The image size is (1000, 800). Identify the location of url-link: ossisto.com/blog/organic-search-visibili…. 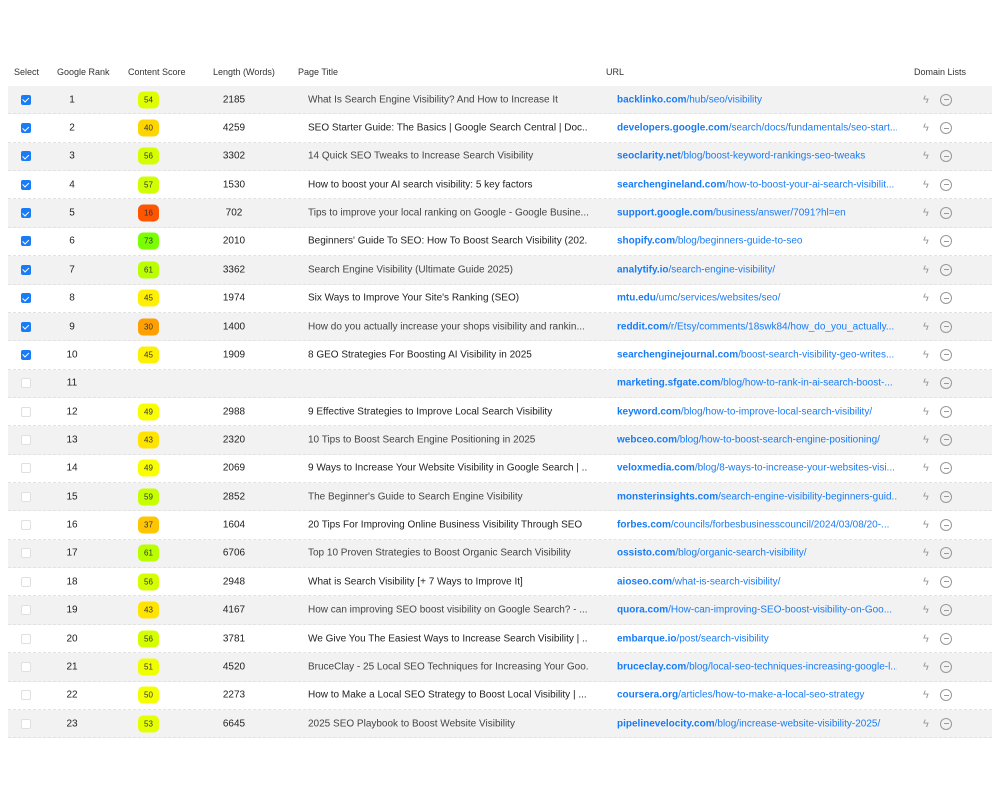
(757, 553).